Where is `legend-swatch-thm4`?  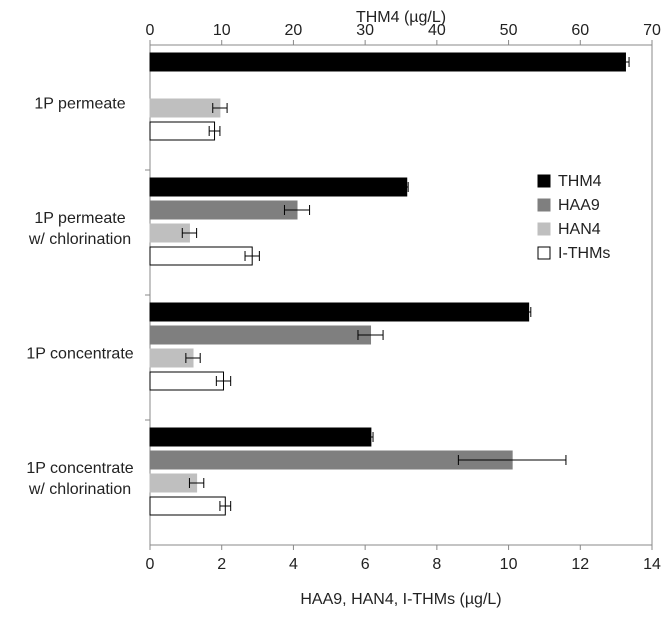
legend-swatch-thm4 is located at coordinates (544, 181).